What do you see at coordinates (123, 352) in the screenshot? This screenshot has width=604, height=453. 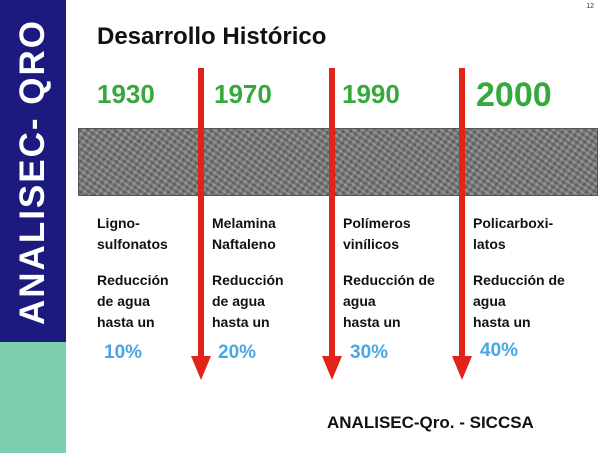 I see `percent-1930: 10%` at bounding box center [123, 352].